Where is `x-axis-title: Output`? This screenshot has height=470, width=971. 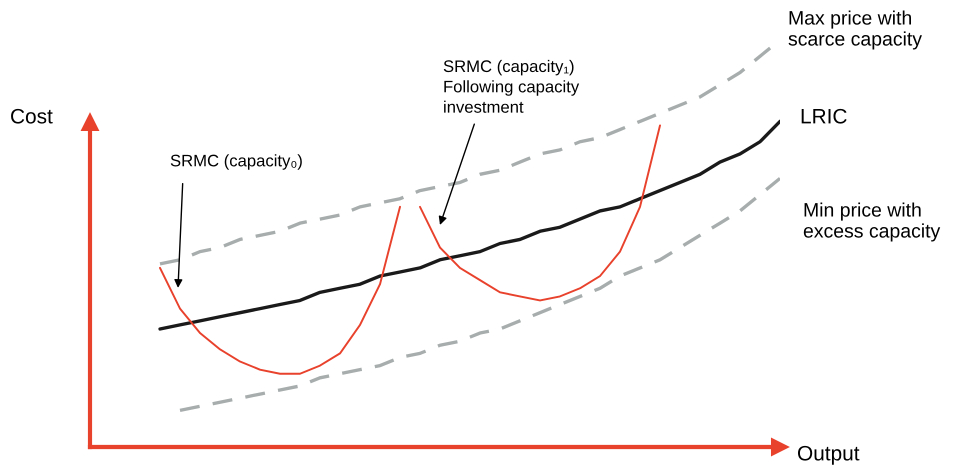
x-axis-title: Output is located at coordinates (829, 455).